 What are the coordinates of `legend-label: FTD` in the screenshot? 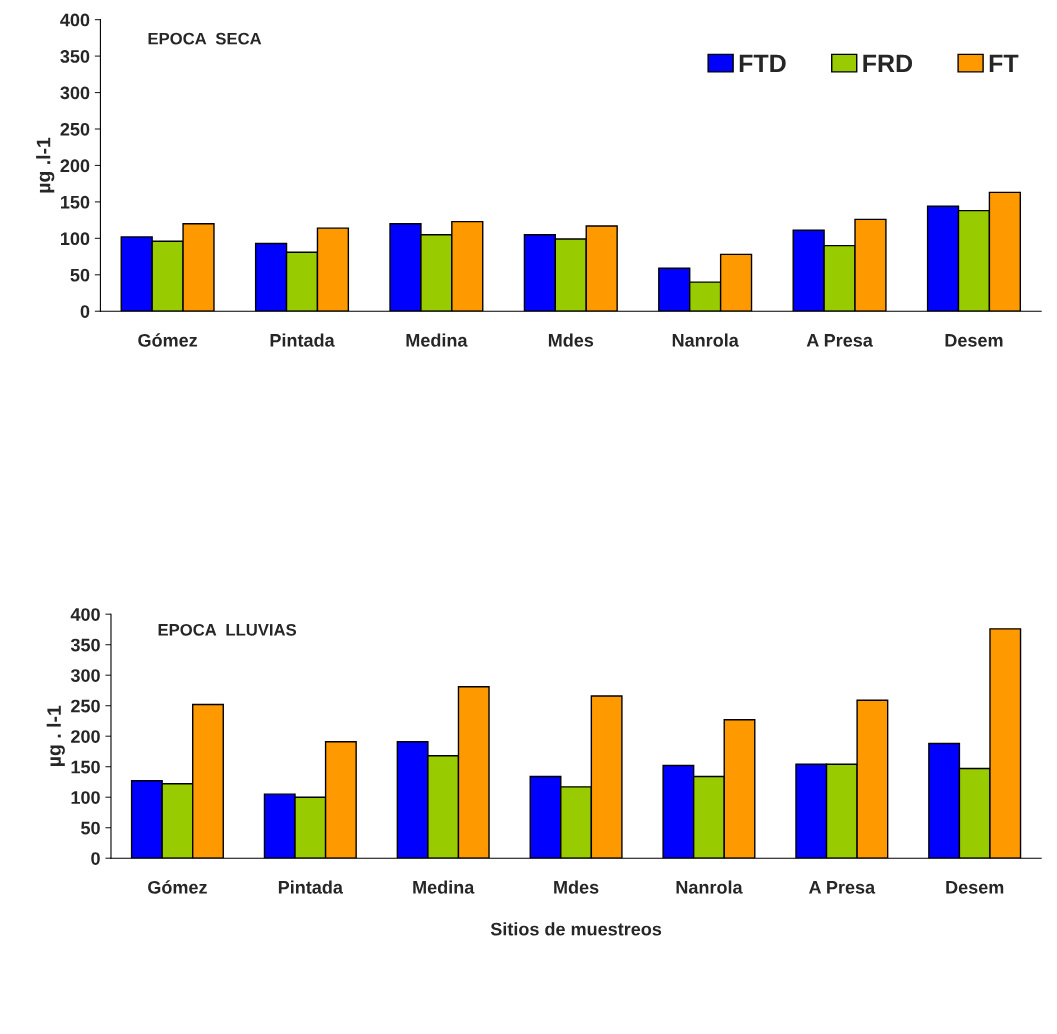 It's located at (762, 63).